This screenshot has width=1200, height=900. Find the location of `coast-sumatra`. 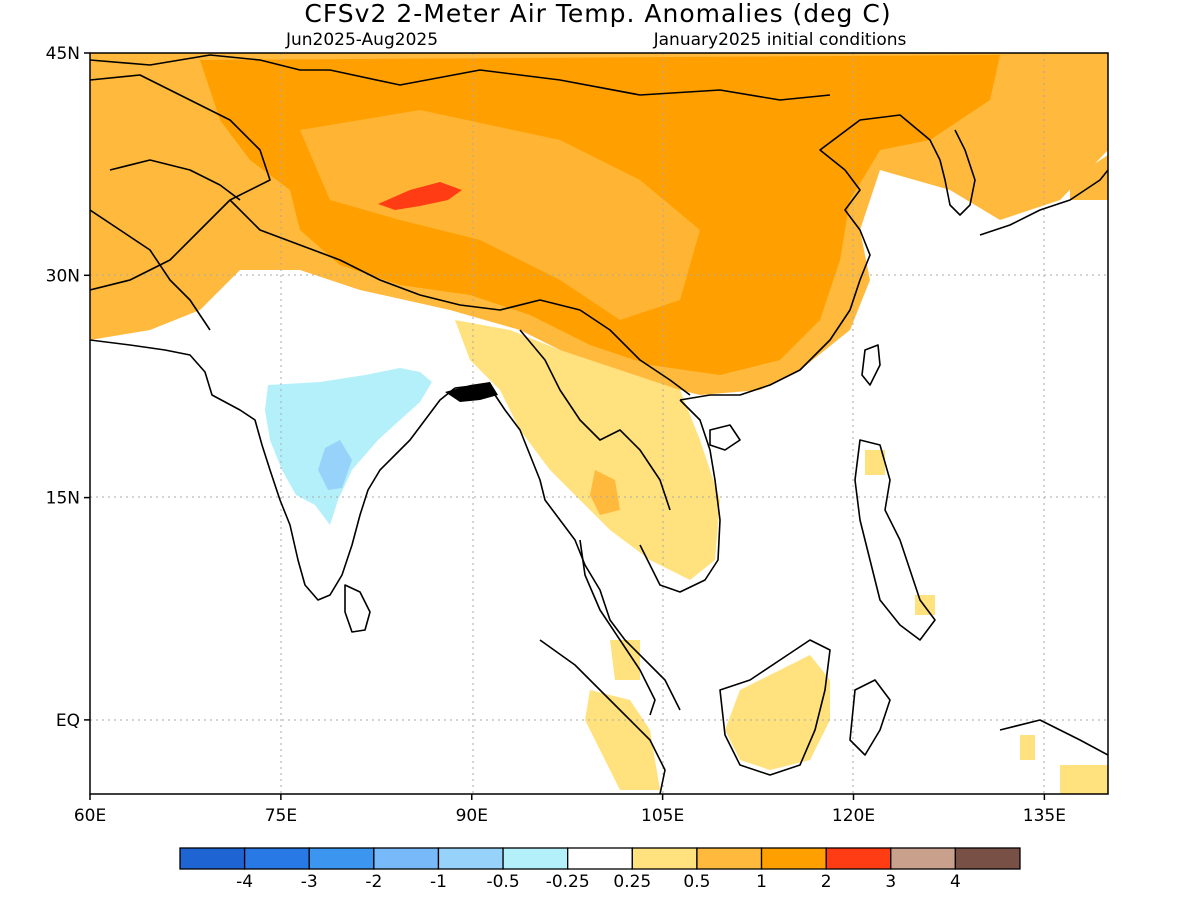

coast-sumatra is located at coordinates (602, 716).